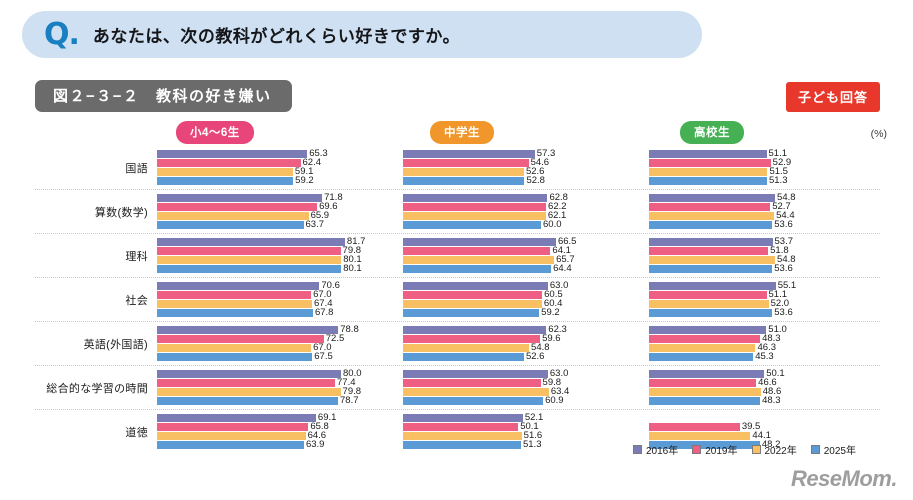 The height and width of the screenshot is (500, 913). Describe the element at coordinates (778, 180) in the screenshot. I see `bar-value-label: 51.3` at that location.